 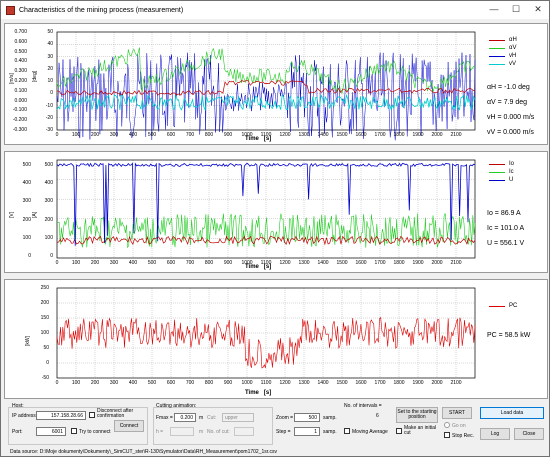 I want to click on port-field: 6001, so click(x=51, y=431).